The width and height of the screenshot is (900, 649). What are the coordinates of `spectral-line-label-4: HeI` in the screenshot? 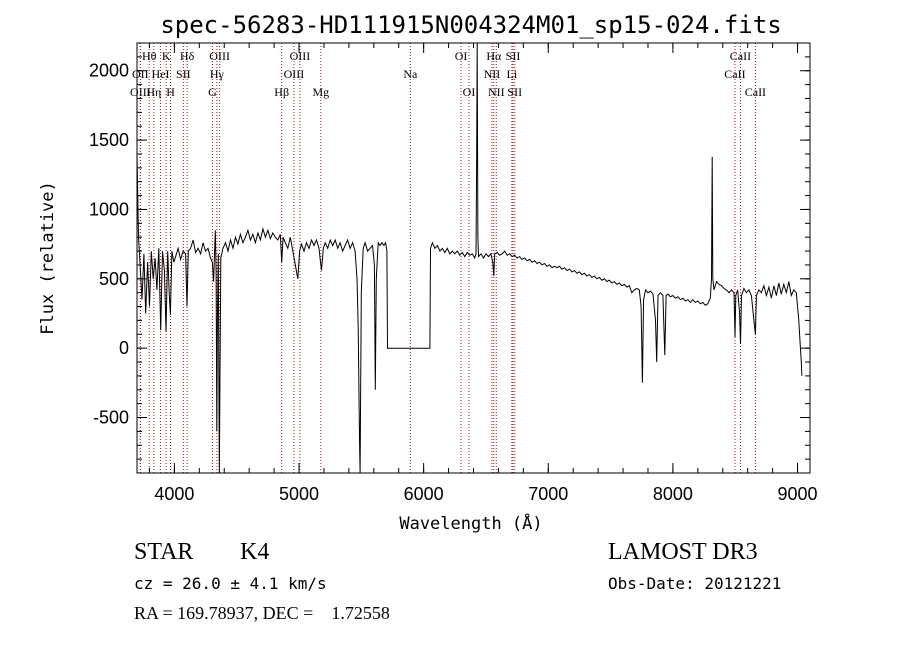 It's located at (161, 74).